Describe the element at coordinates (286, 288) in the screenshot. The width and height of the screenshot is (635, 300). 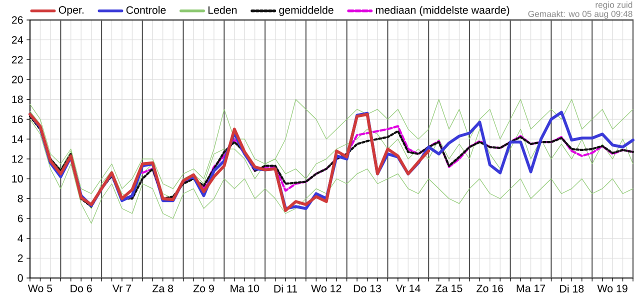
I see `x-tick-label: Di 11` at that location.